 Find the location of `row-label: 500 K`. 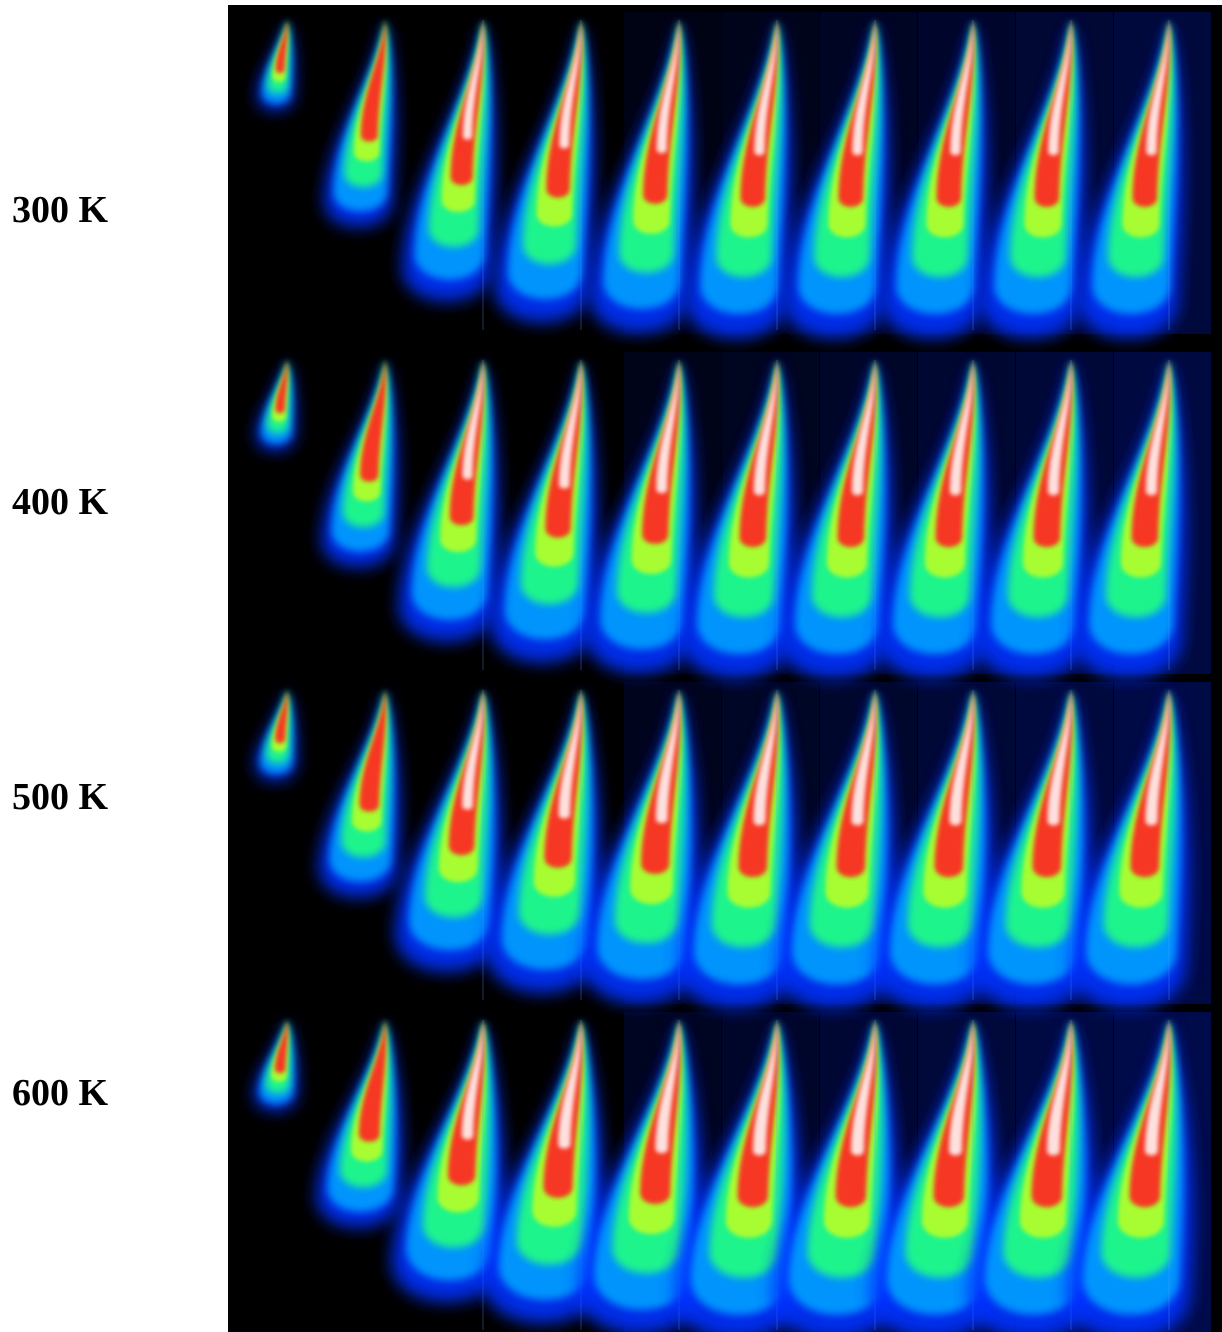

row-label: 500 K is located at coordinates (60, 797).